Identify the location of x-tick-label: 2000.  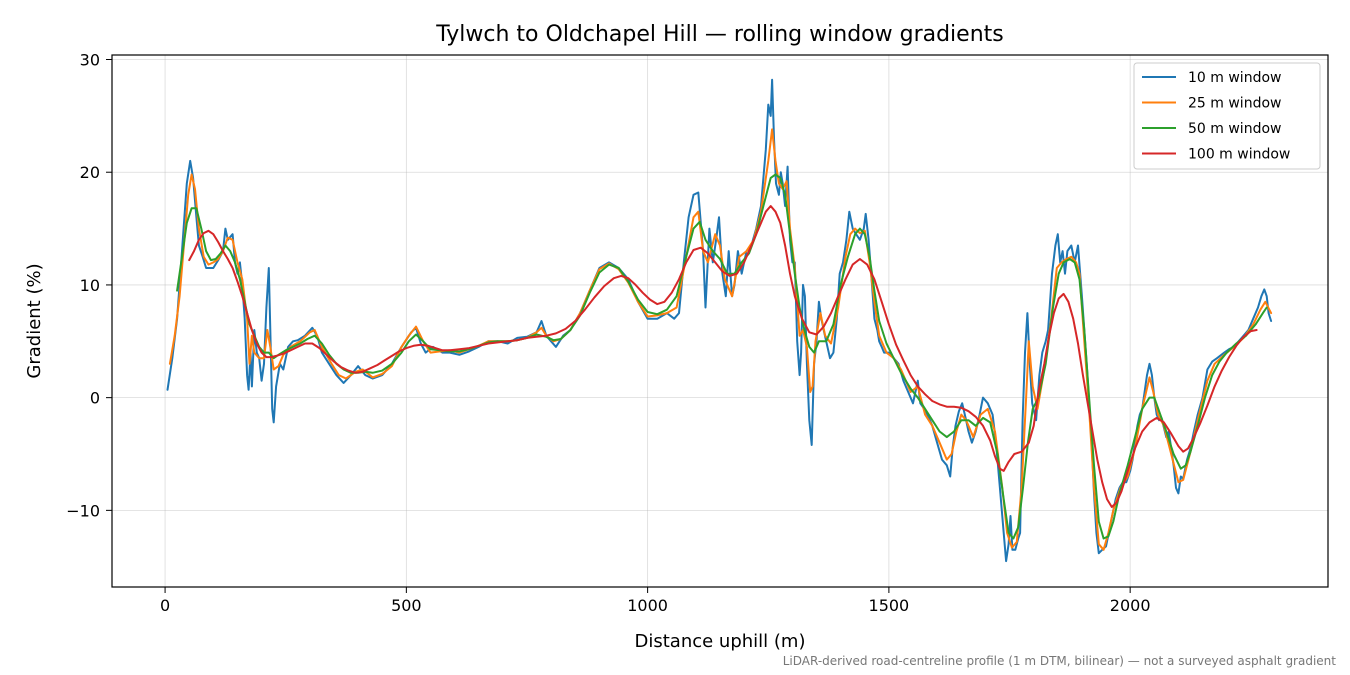
(1130, 605).